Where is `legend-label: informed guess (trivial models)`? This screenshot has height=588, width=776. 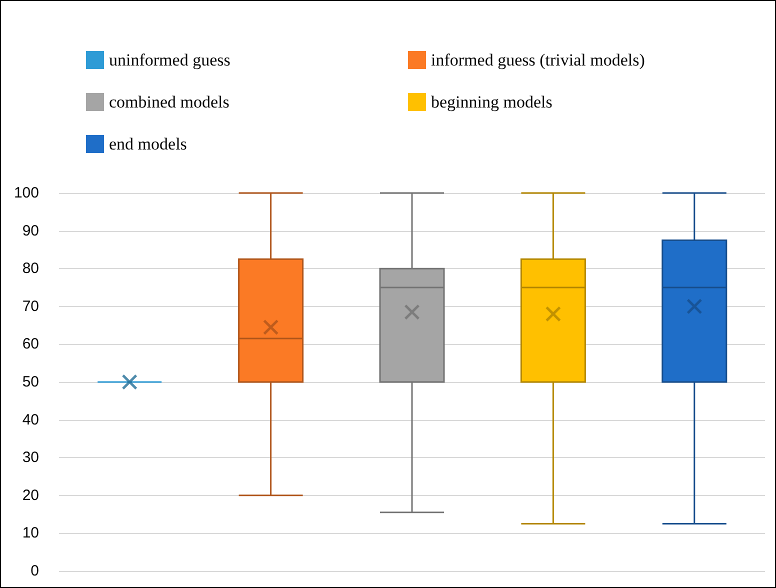
legend-label: informed guess (trivial models) is located at coordinates (538, 60).